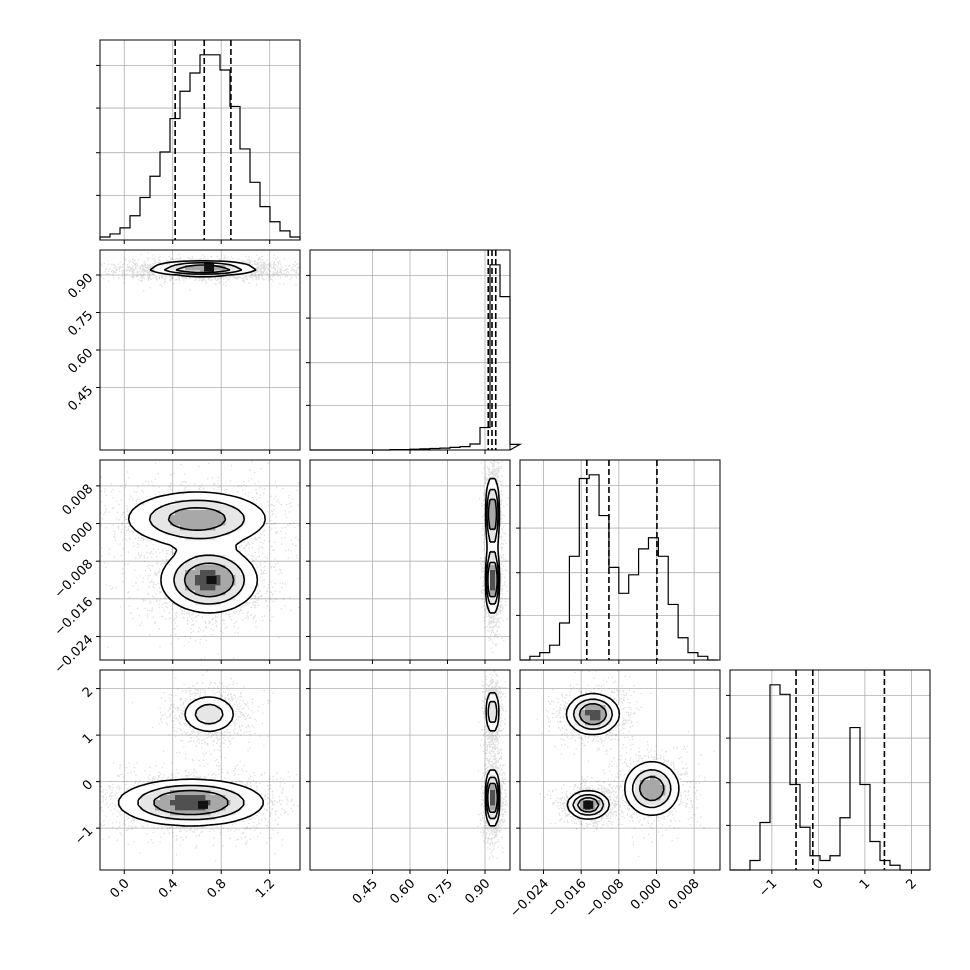 The image size is (970, 970). I want to click on x-tick-label: −0.024, so click(529, 898).